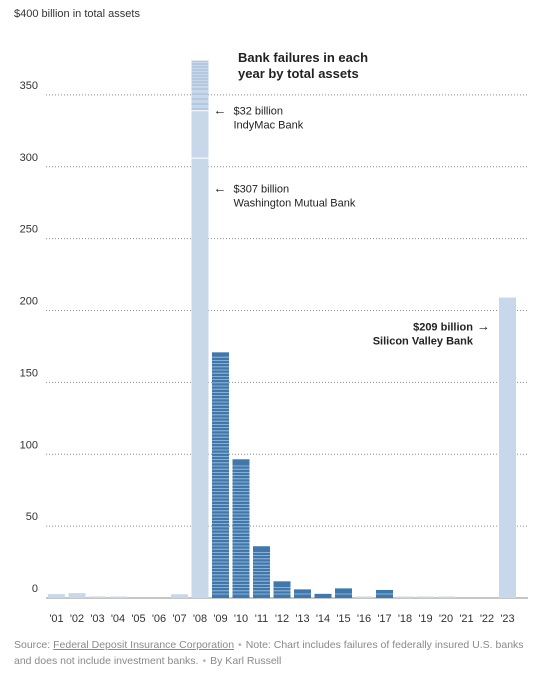 This screenshot has height=675, width=541. Describe the element at coordinates (241, 619) in the screenshot. I see `x-tick-label: '10` at that location.